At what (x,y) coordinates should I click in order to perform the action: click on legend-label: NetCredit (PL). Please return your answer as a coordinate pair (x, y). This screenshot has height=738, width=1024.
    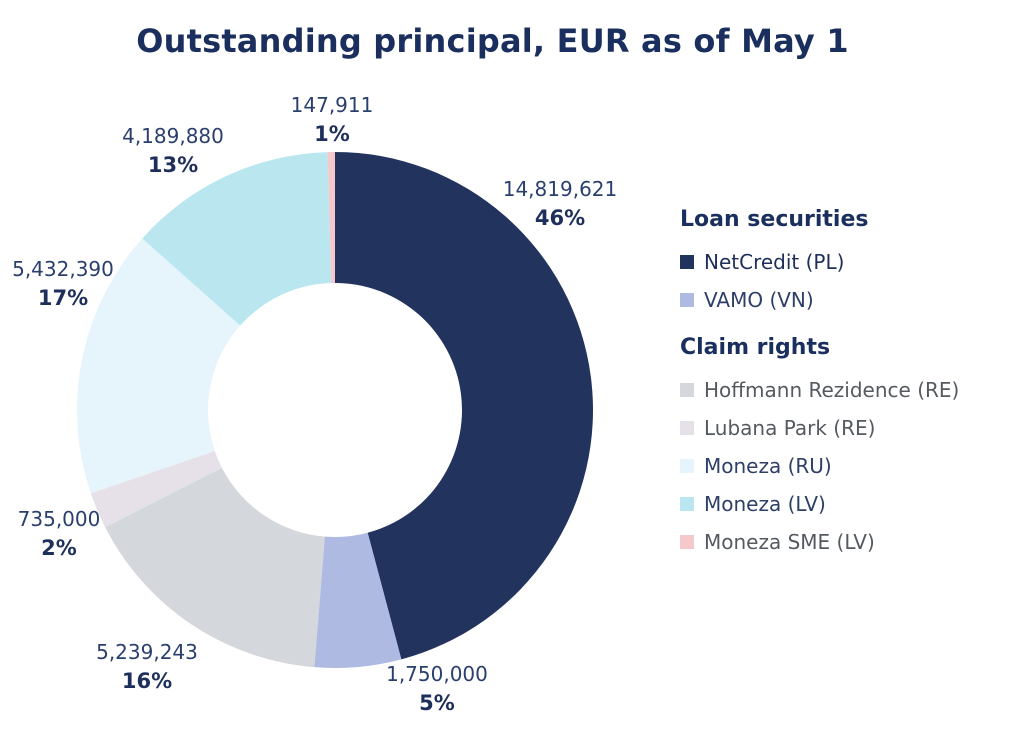
    Looking at the image, I should click on (774, 262).